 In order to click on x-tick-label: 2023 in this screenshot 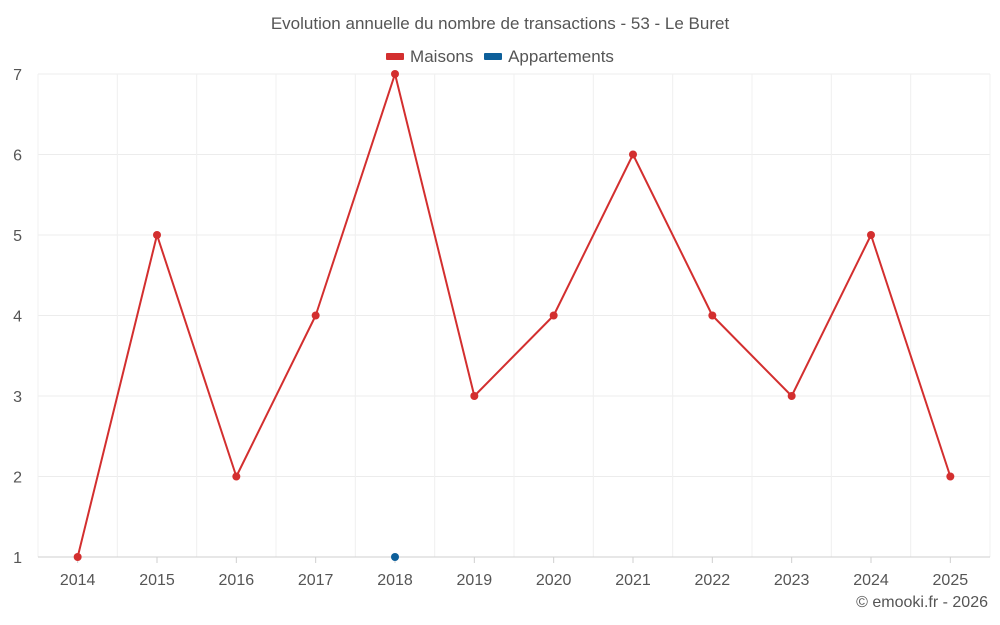, I will do `click(792, 580)`.